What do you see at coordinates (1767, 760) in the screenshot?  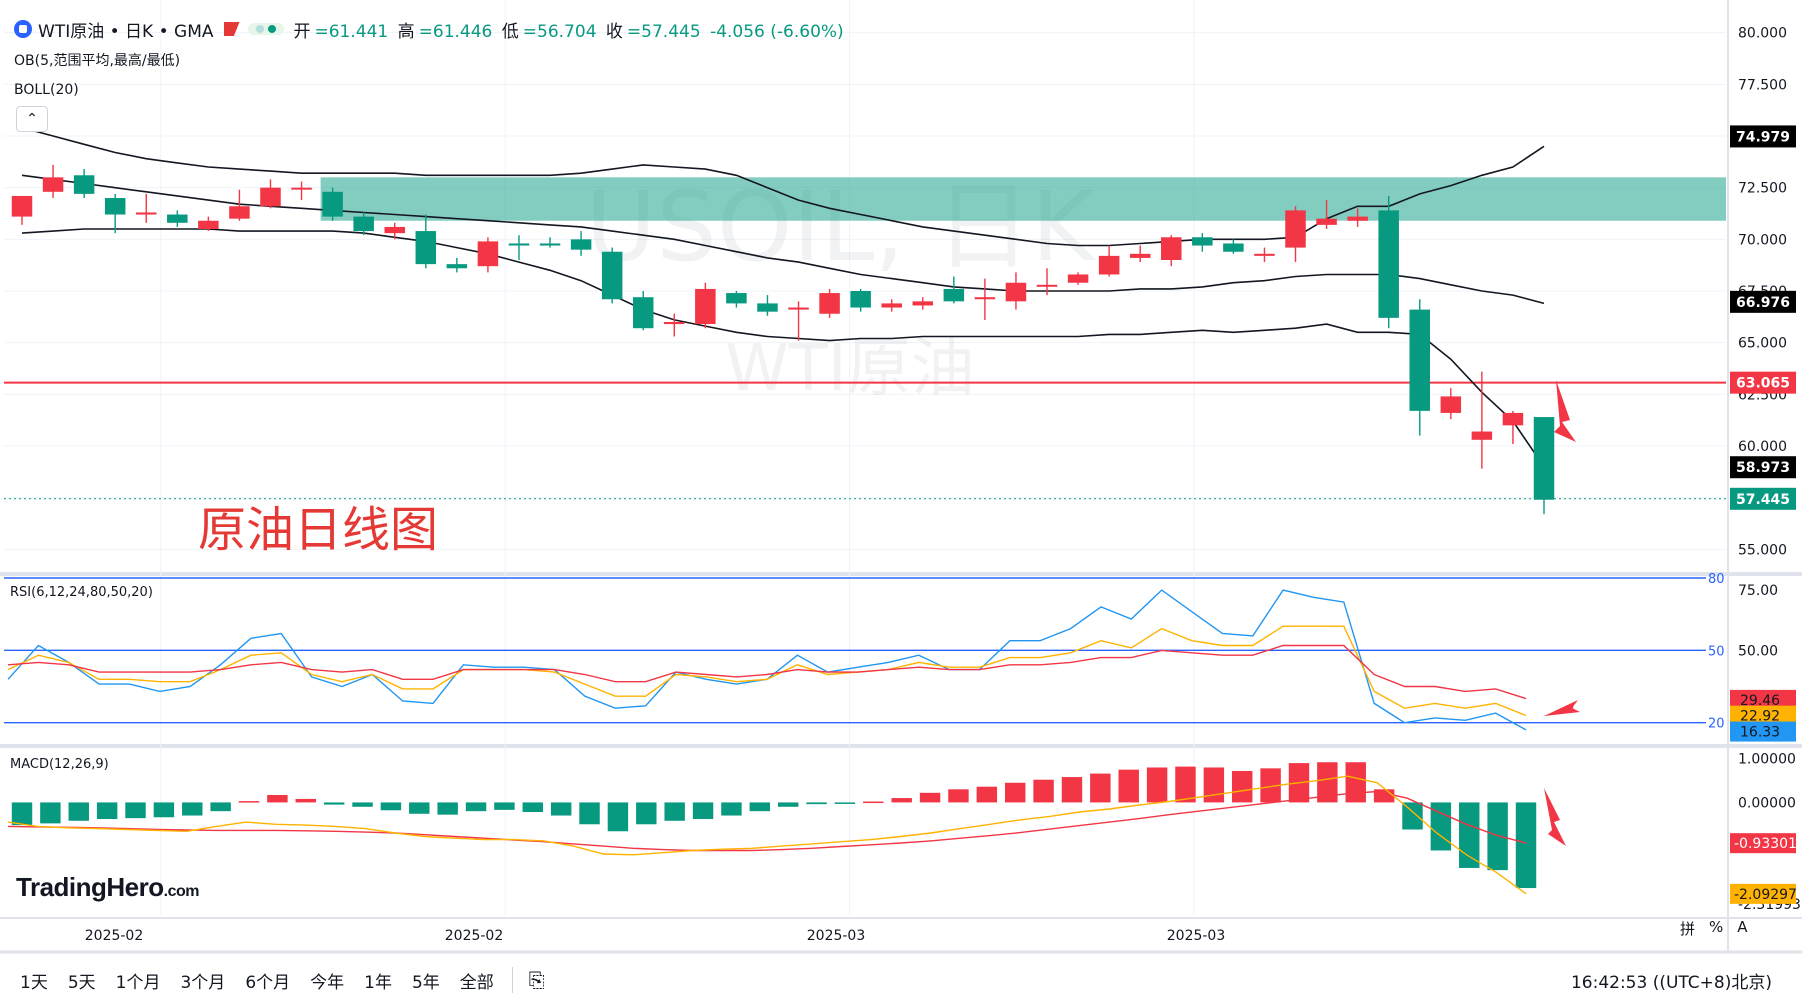 I see `macd-tick-label: 1.00000` at bounding box center [1767, 760].